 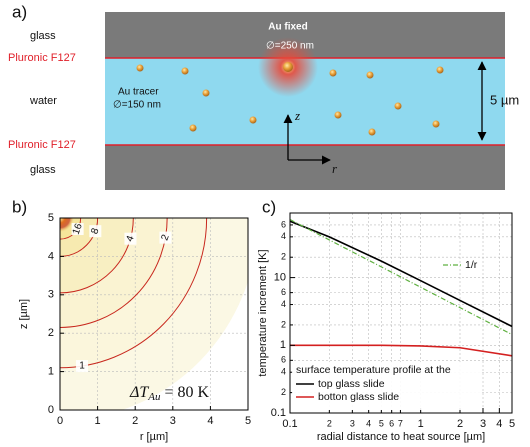 What do you see at coordinates (305, 167) in the screenshot?
I see `glass-bottom` at bounding box center [305, 167].